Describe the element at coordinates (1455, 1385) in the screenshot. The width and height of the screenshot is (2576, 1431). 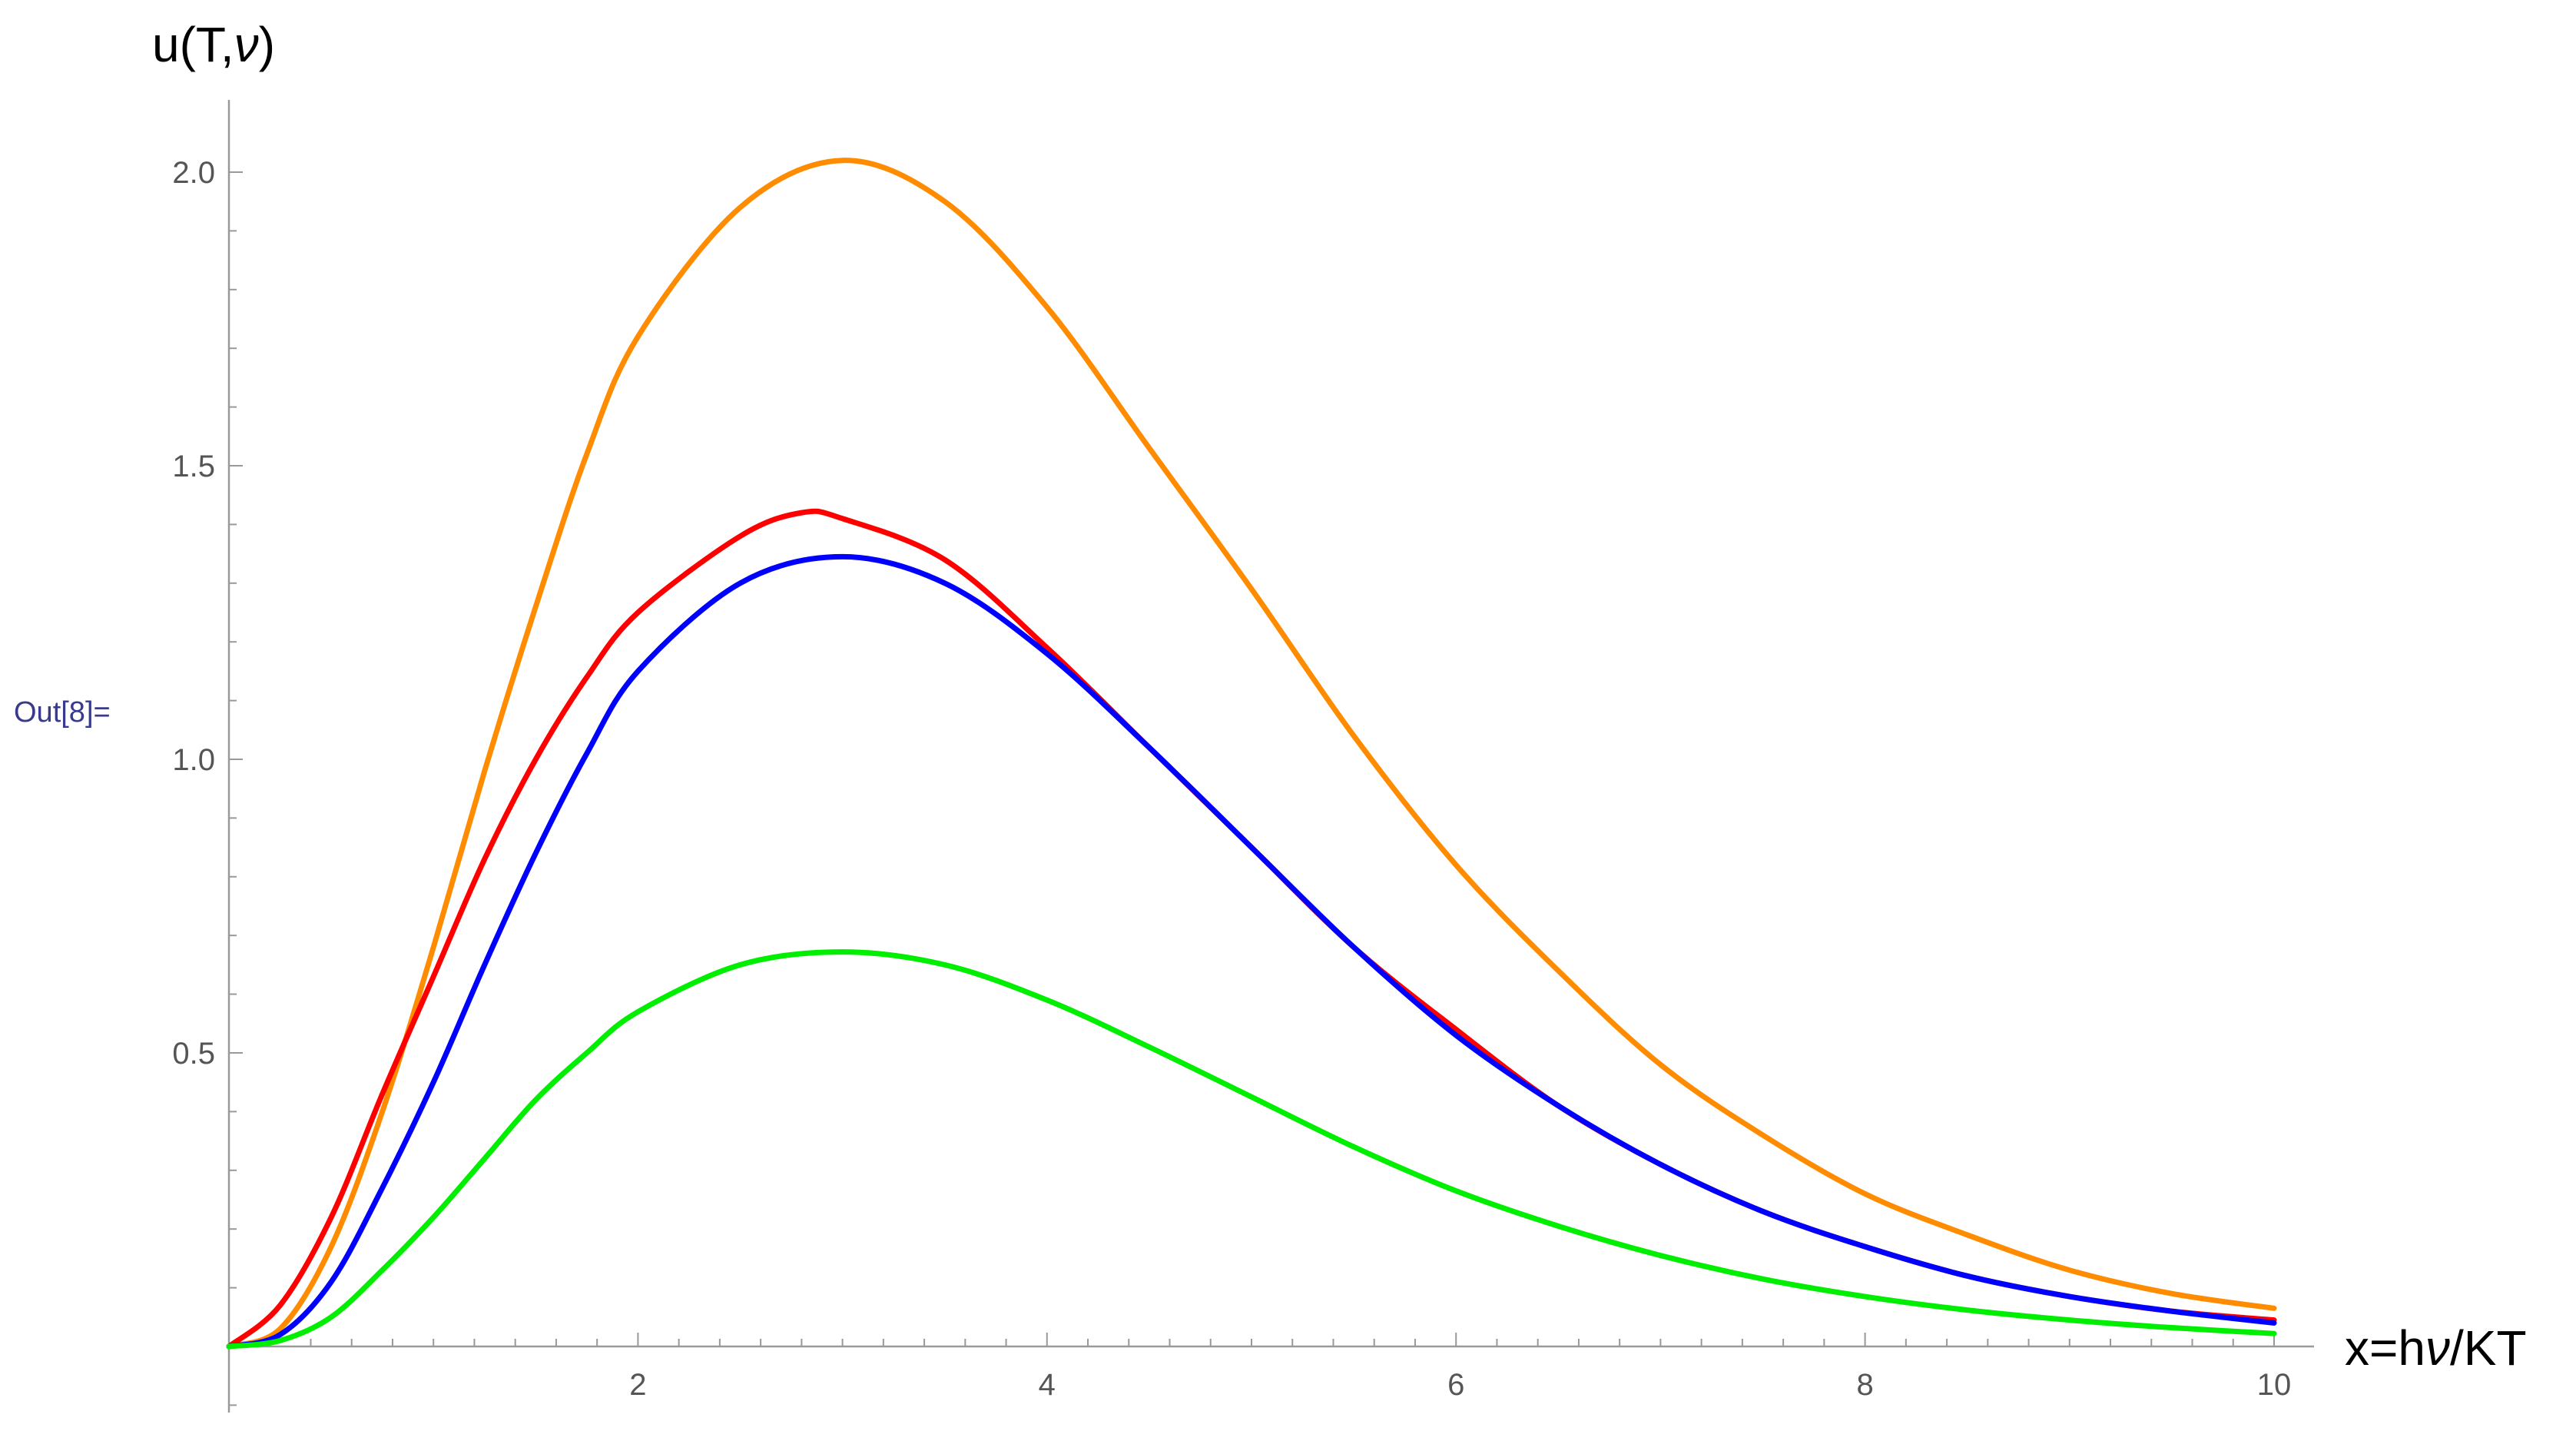
I see `x-tick-label: 6` at that location.